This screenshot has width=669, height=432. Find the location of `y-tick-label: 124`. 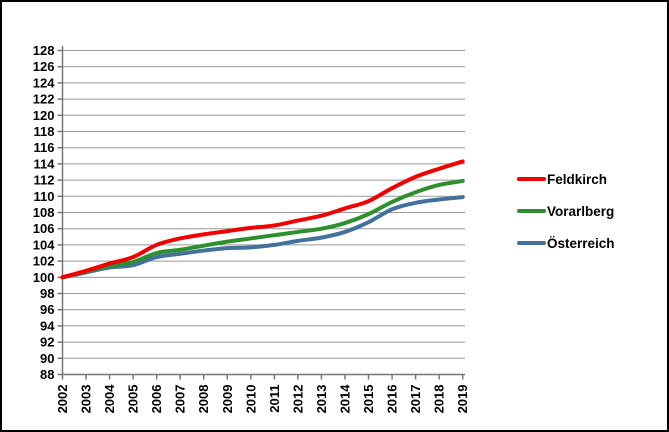

y-tick-label: 124 is located at coordinates (44, 82).